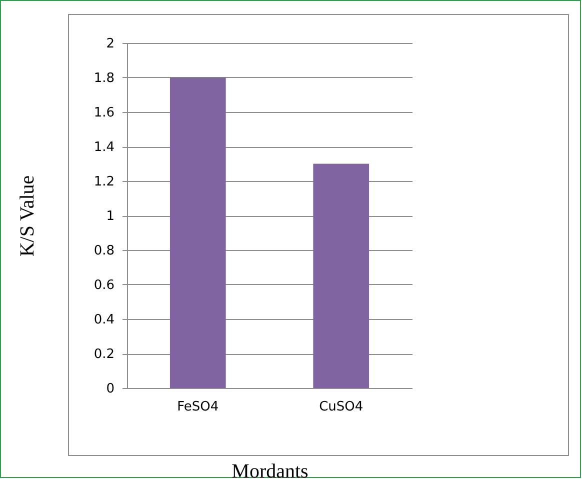 This screenshot has width=582, height=479. I want to click on y-tick-label: 0.6, so click(104, 285).